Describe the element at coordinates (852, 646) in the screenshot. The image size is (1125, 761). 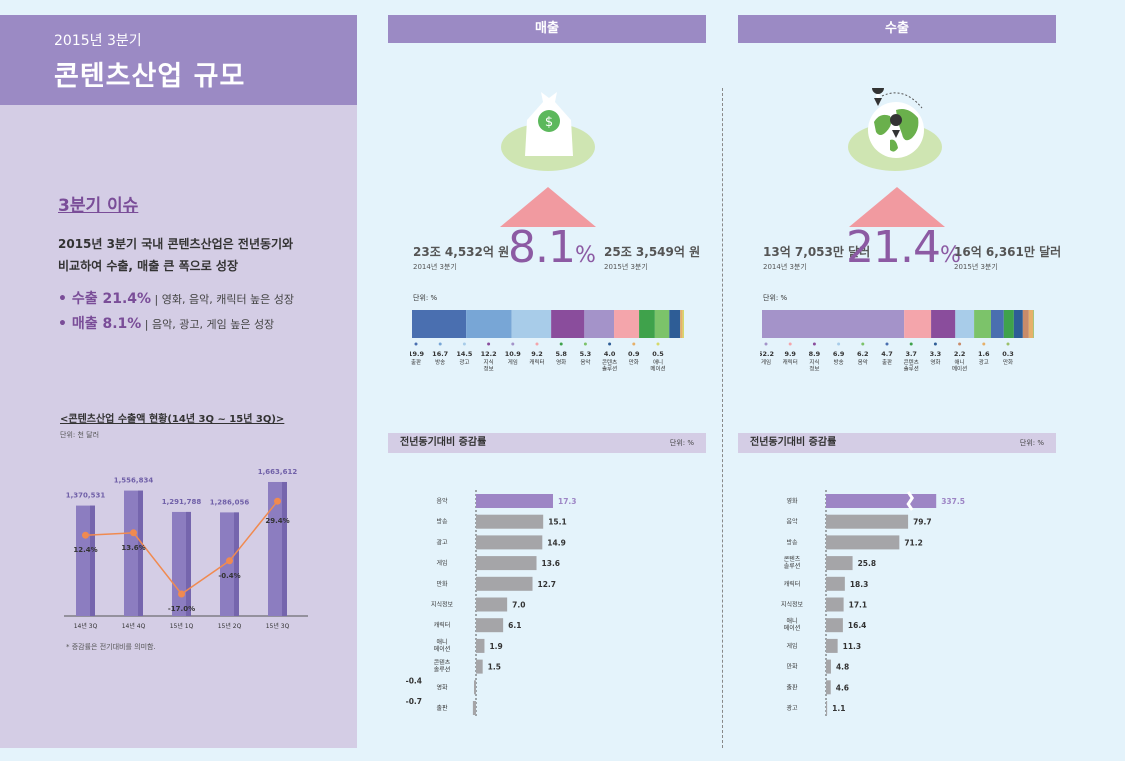
I see `yoy-value-label: 11.3` at that location.